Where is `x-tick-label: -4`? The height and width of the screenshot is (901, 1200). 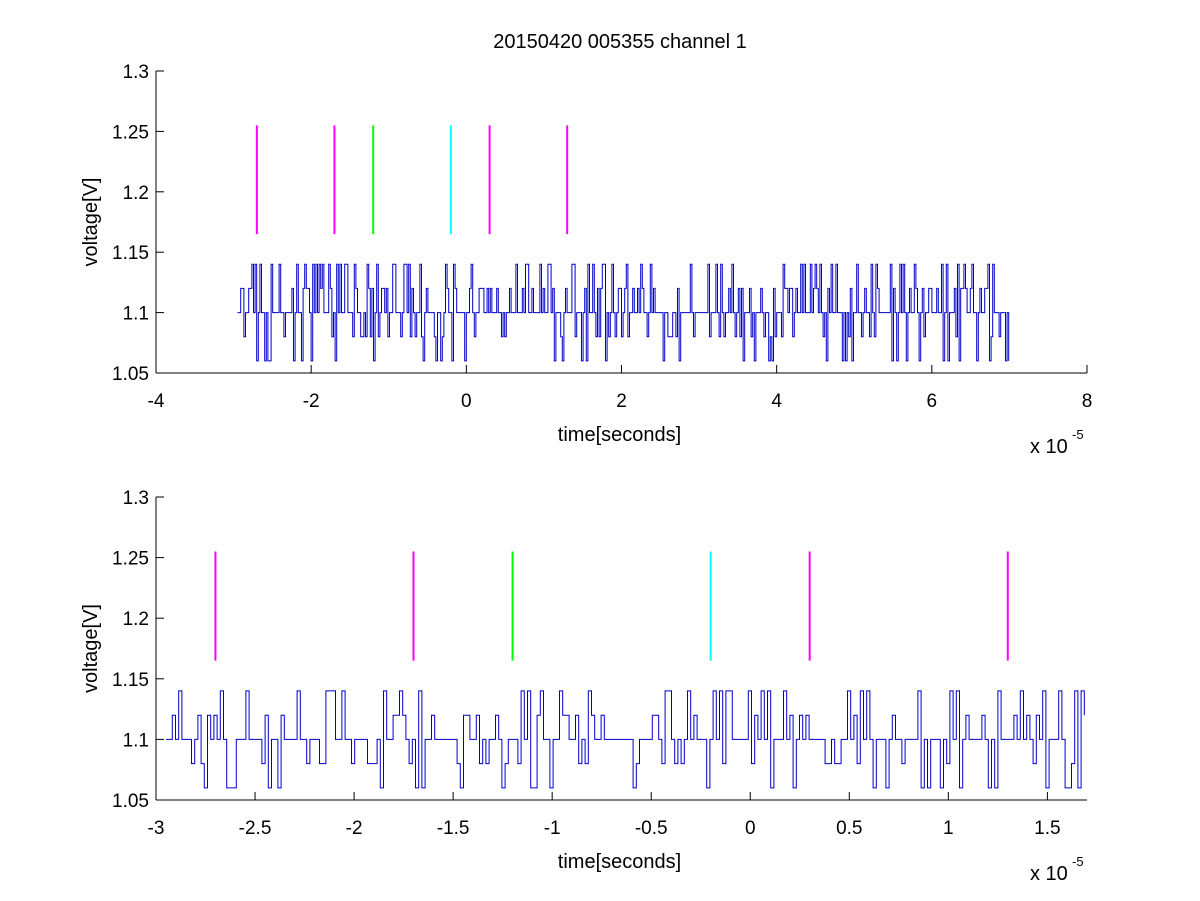
x-tick-label: -4 is located at coordinates (156, 401).